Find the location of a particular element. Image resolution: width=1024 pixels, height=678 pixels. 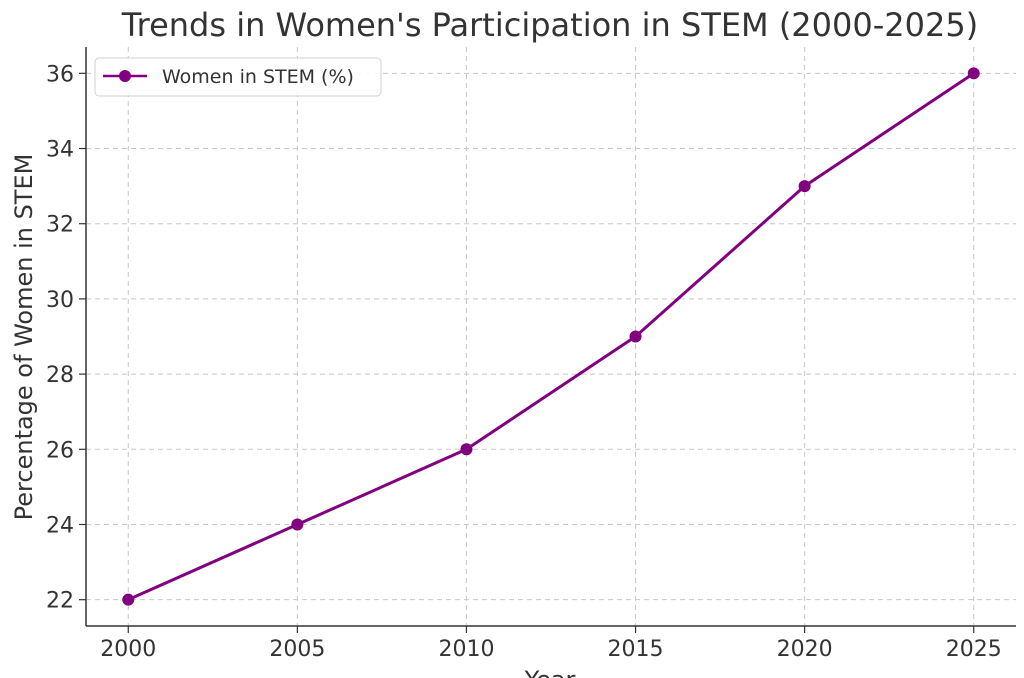

y-tick-label: 34 is located at coordinates (60, 150).